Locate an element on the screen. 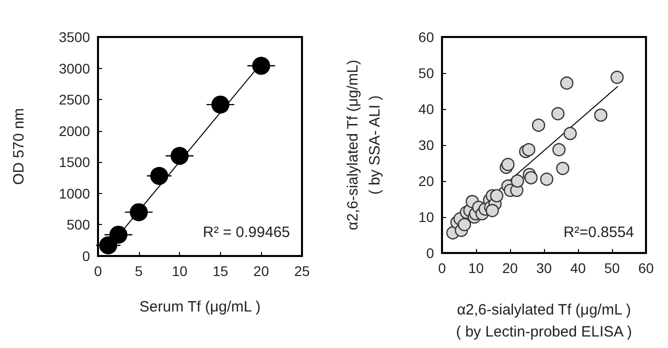 The width and height of the screenshot is (668, 348). x-tick-label: 15 is located at coordinates (220, 271).